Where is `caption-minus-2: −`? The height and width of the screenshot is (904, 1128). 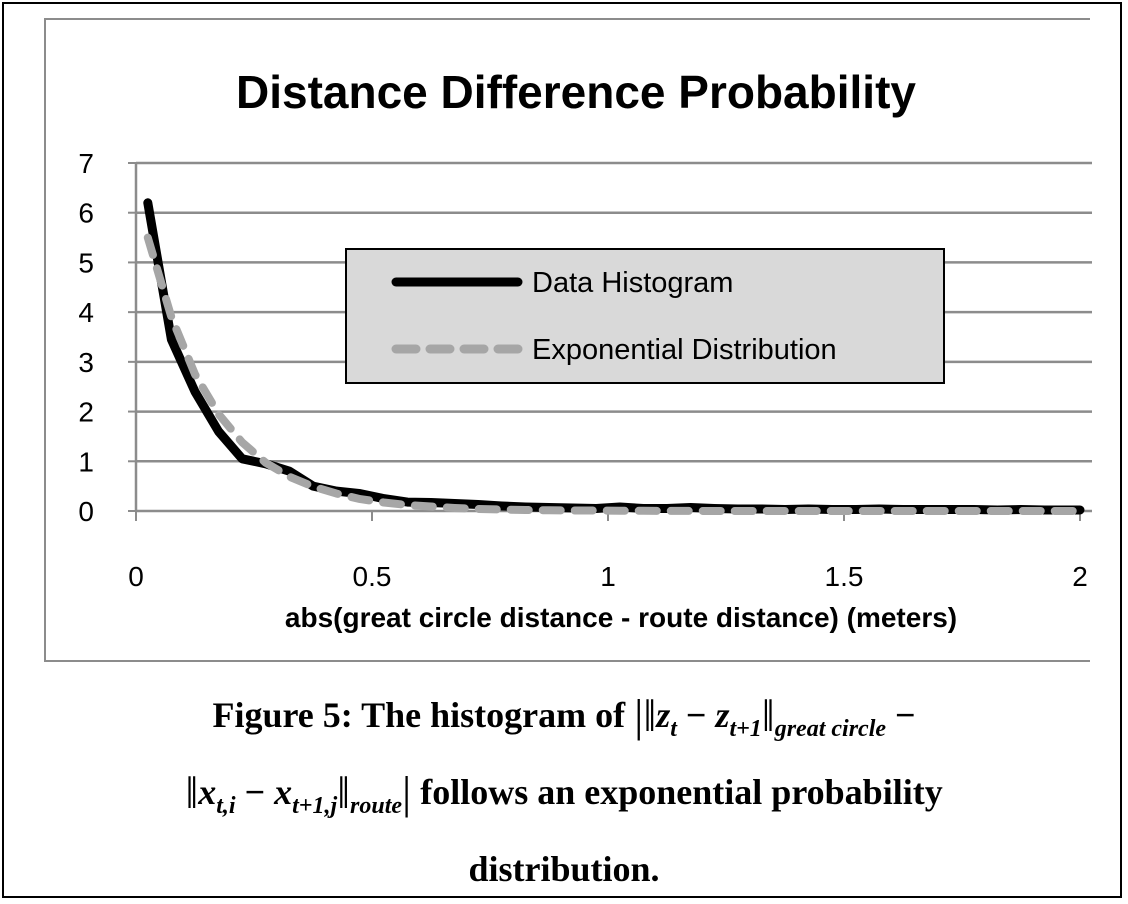
caption-minus-2: − is located at coordinates (905, 715).